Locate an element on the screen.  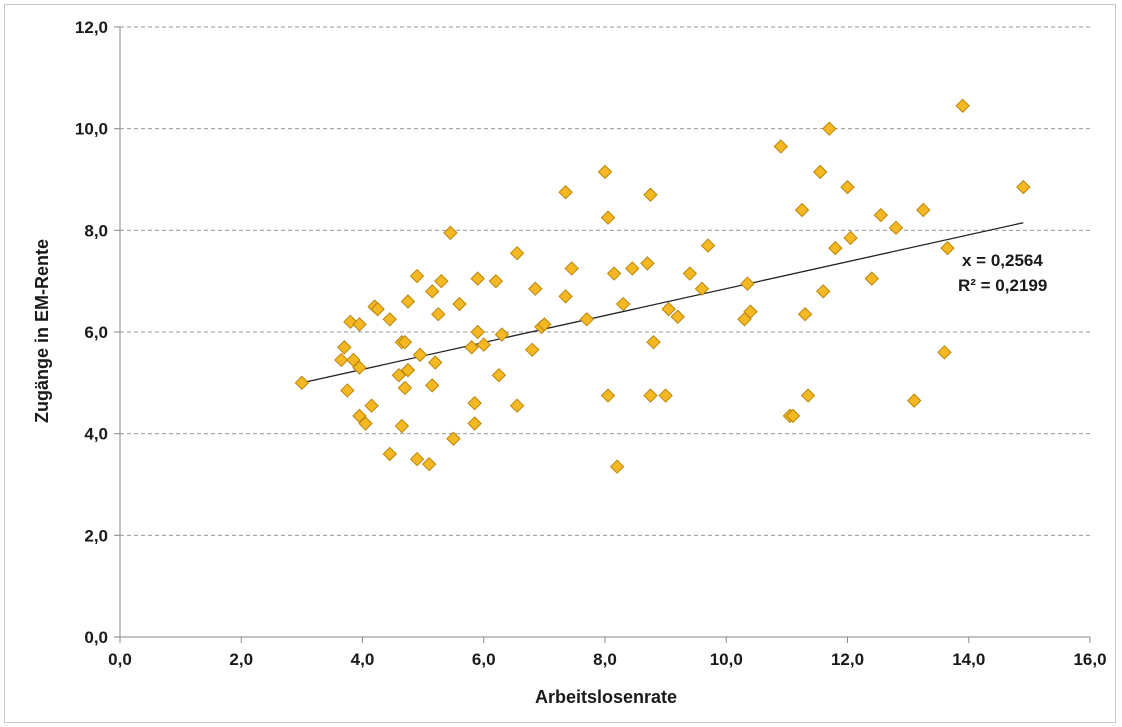
y-tick-label: 0,0 is located at coordinates (96, 637).